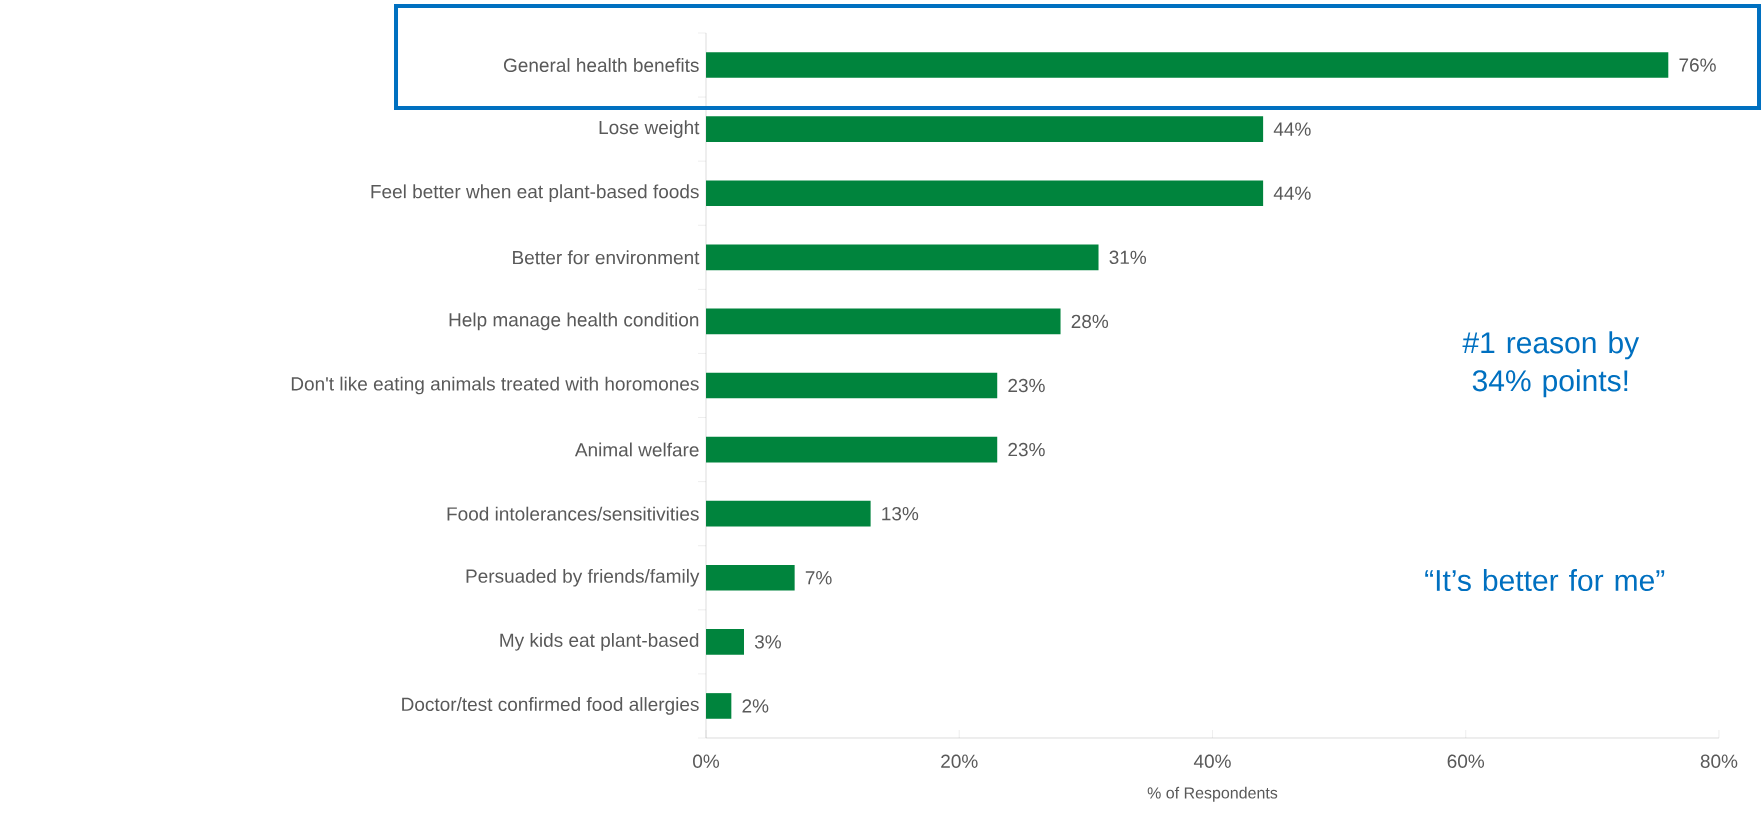 Image resolution: width=1762 pixels, height=839 pixels. I want to click on data-label: 31%, so click(1128, 257).